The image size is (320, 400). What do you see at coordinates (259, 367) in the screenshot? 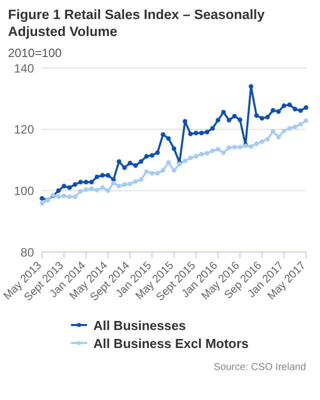
I see `source-note: Source: CSO Ireland` at bounding box center [259, 367].